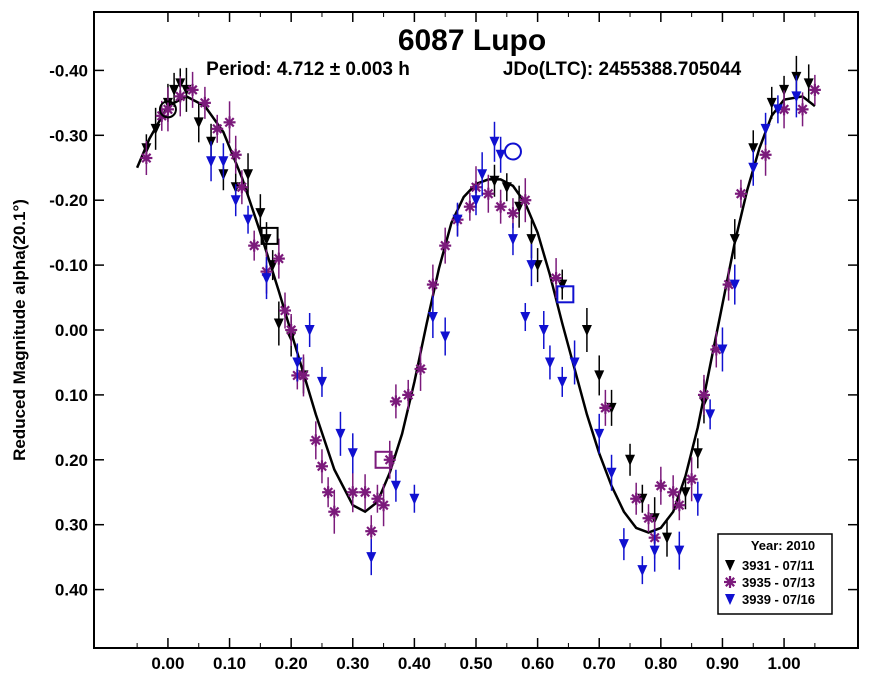 Image resolution: width=873 pixels, height=677 pixels. I want to click on x-tick-label: 1.00, so click(784, 663).